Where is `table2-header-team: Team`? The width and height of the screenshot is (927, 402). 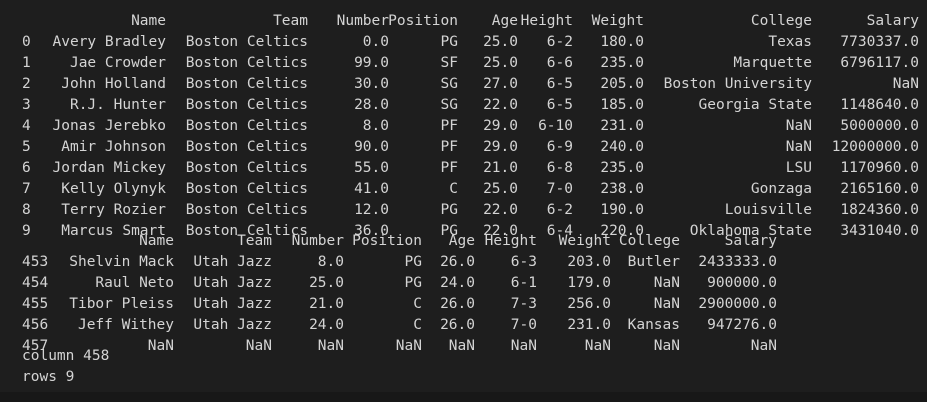 table2-header-team: Team is located at coordinates (254, 241).